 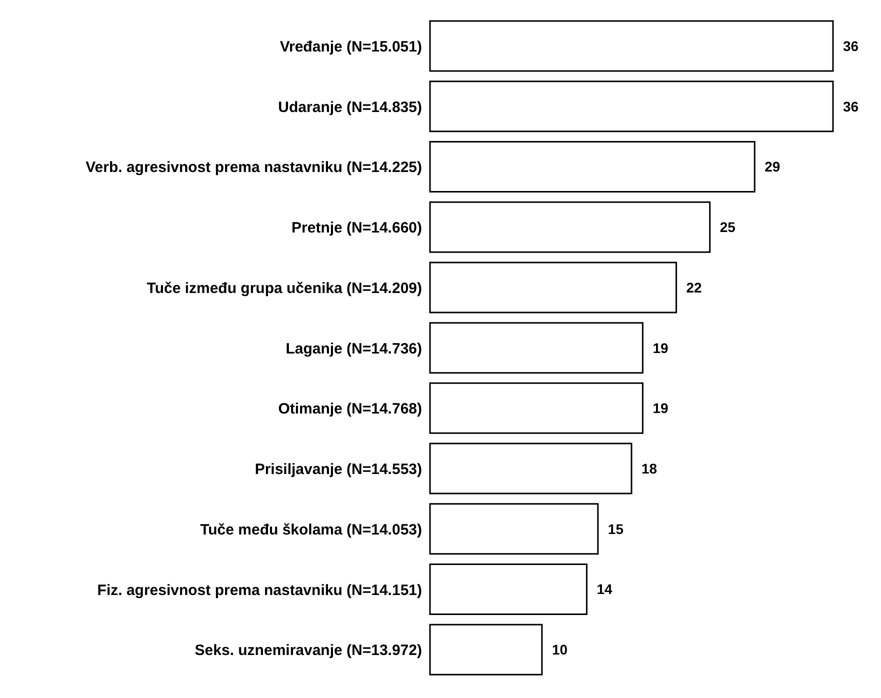 I want to click on y-tick-label: Seks. uznemiravanje (N=13.972), so click(x=308, y=651).